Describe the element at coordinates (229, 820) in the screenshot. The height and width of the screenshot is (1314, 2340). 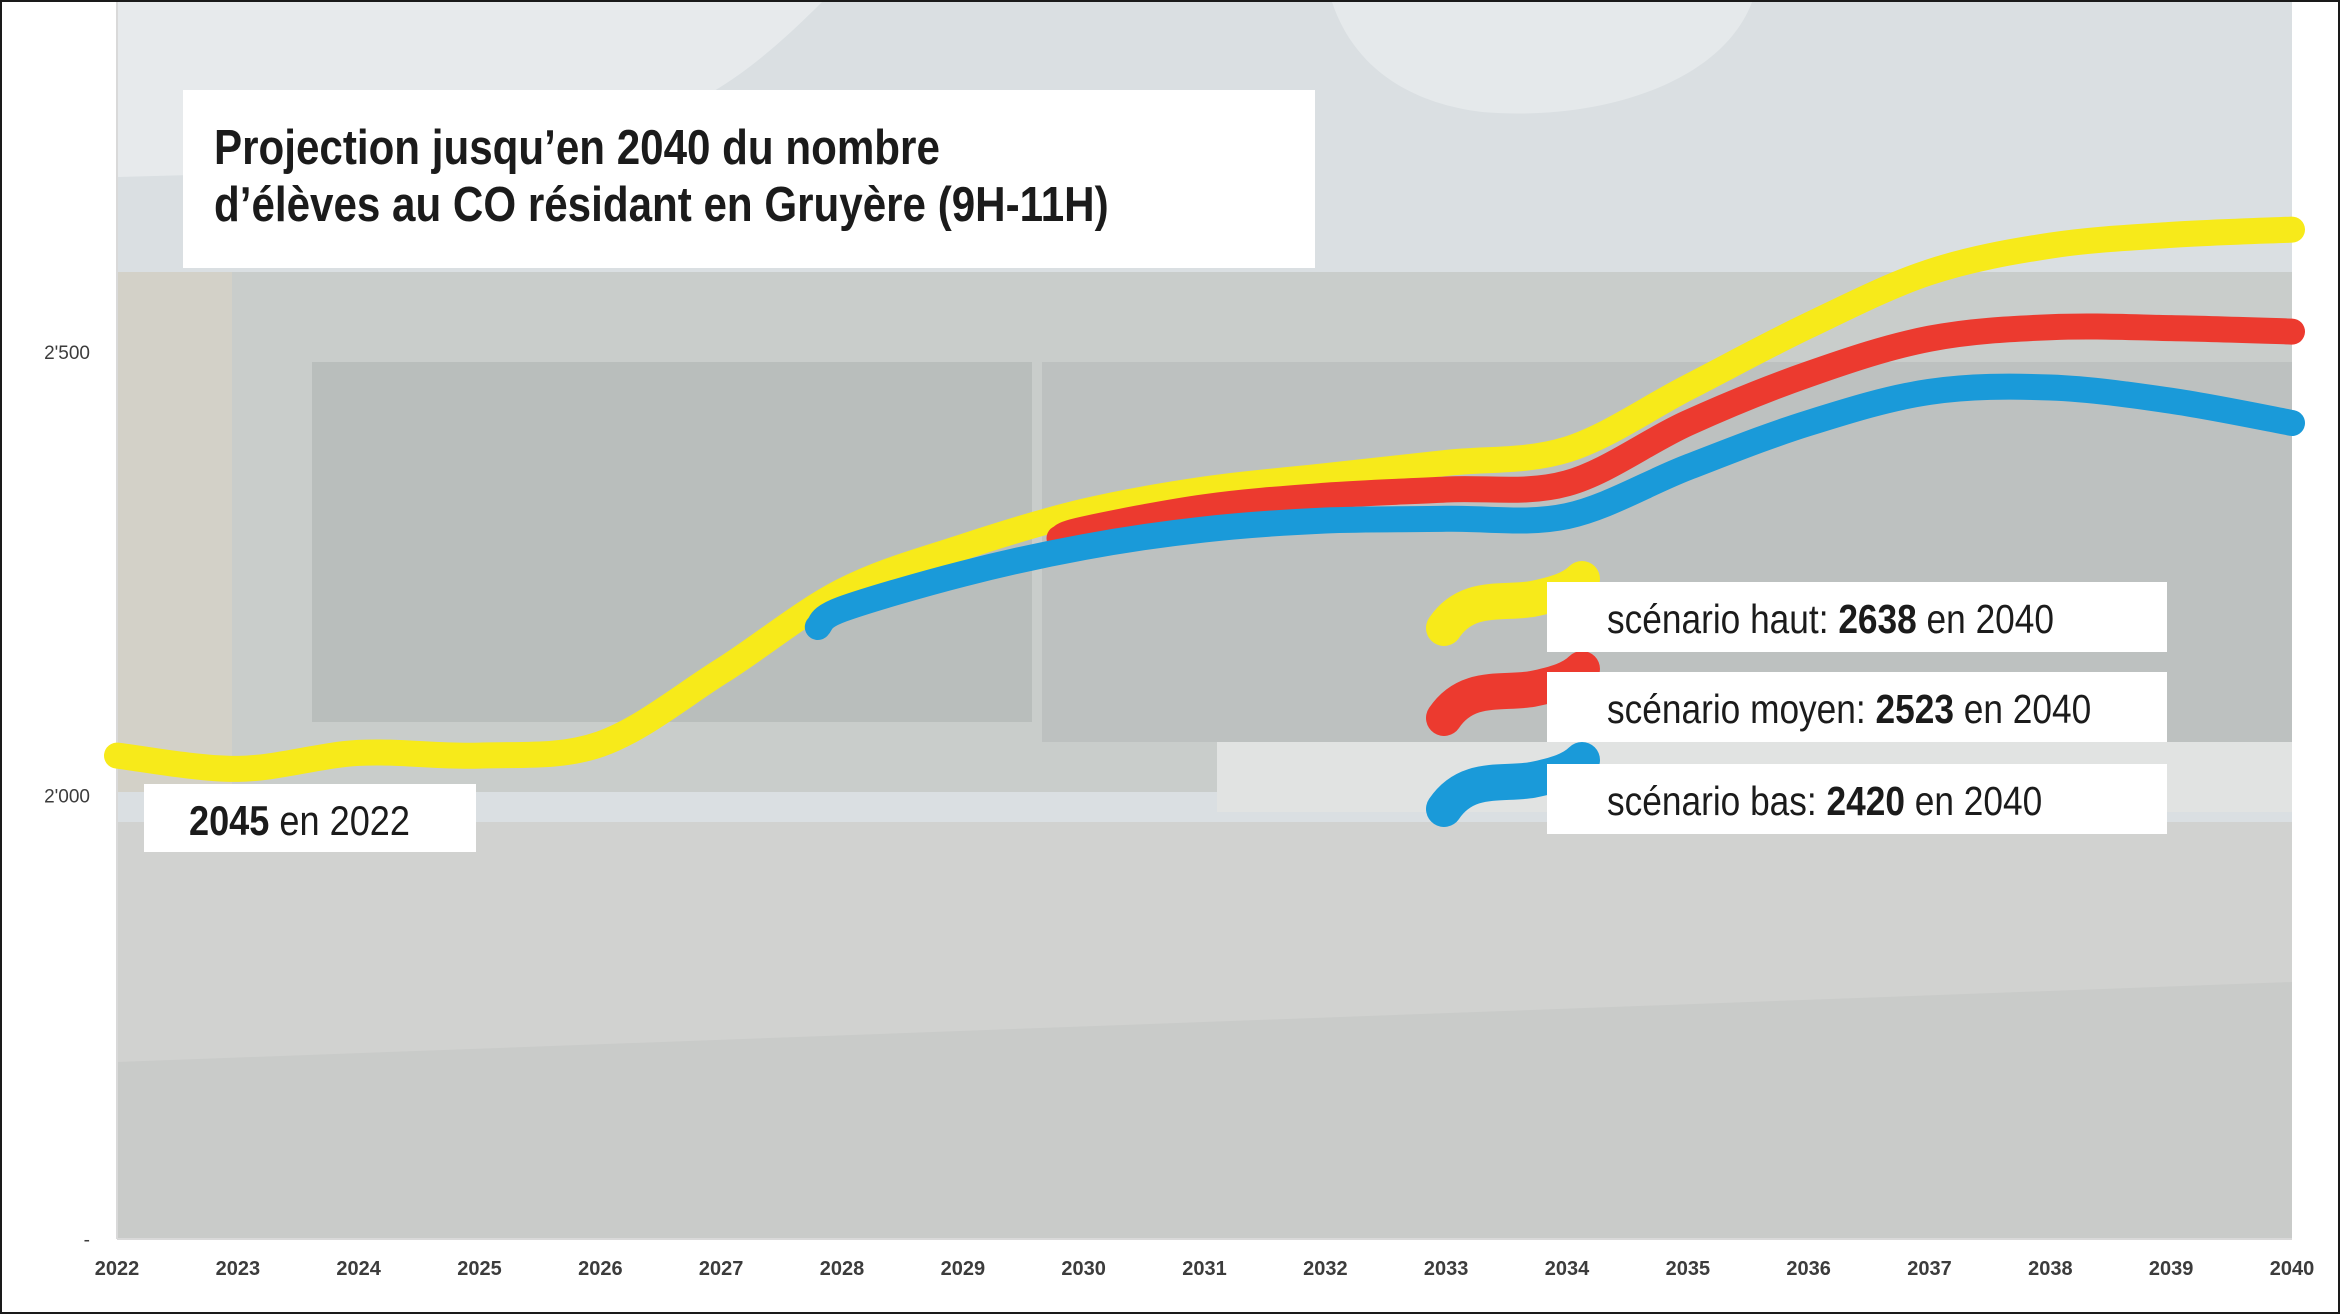
I see `start-value: 2045` at that location.